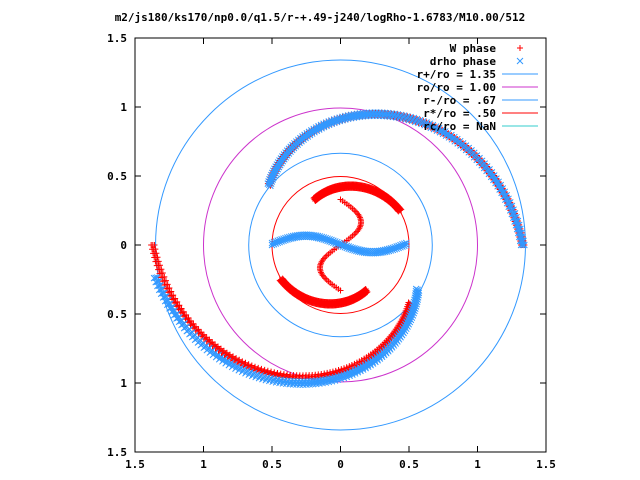 This screenshot has width=640, height=480. What do you see at coordinates (459, 100) in the screenshot?
I see `legend-label: r-/ro = .67` at bounding box center [459, 100].